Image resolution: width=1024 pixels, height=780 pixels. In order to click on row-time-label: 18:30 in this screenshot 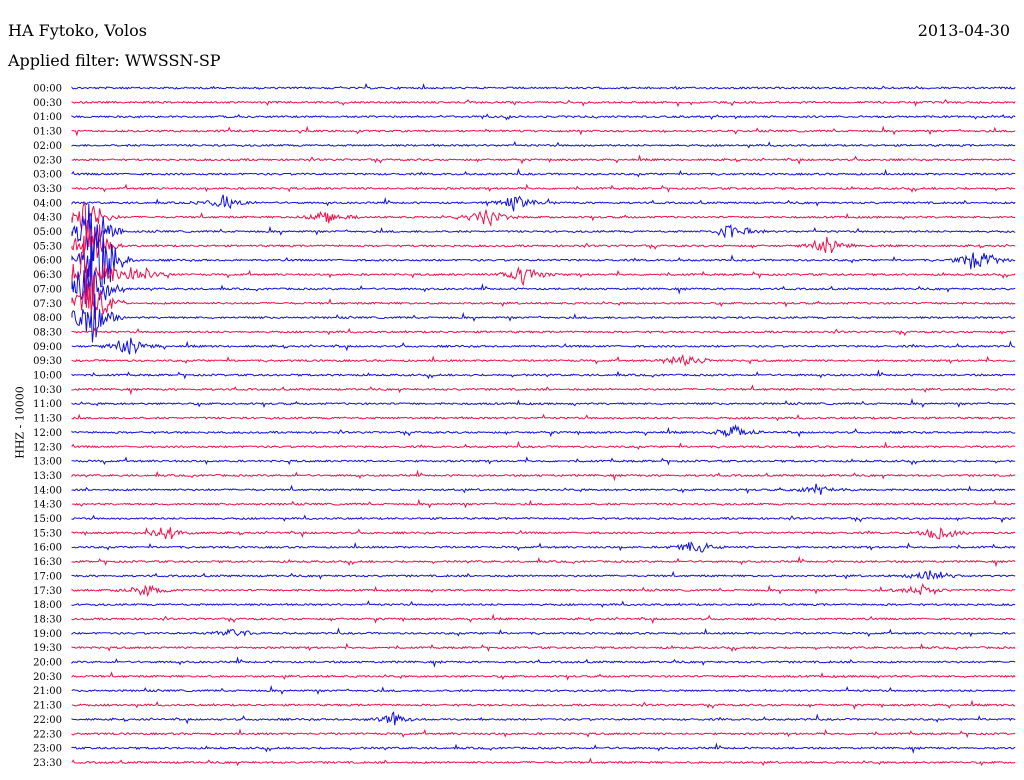, I will do `click(47, 619)`.